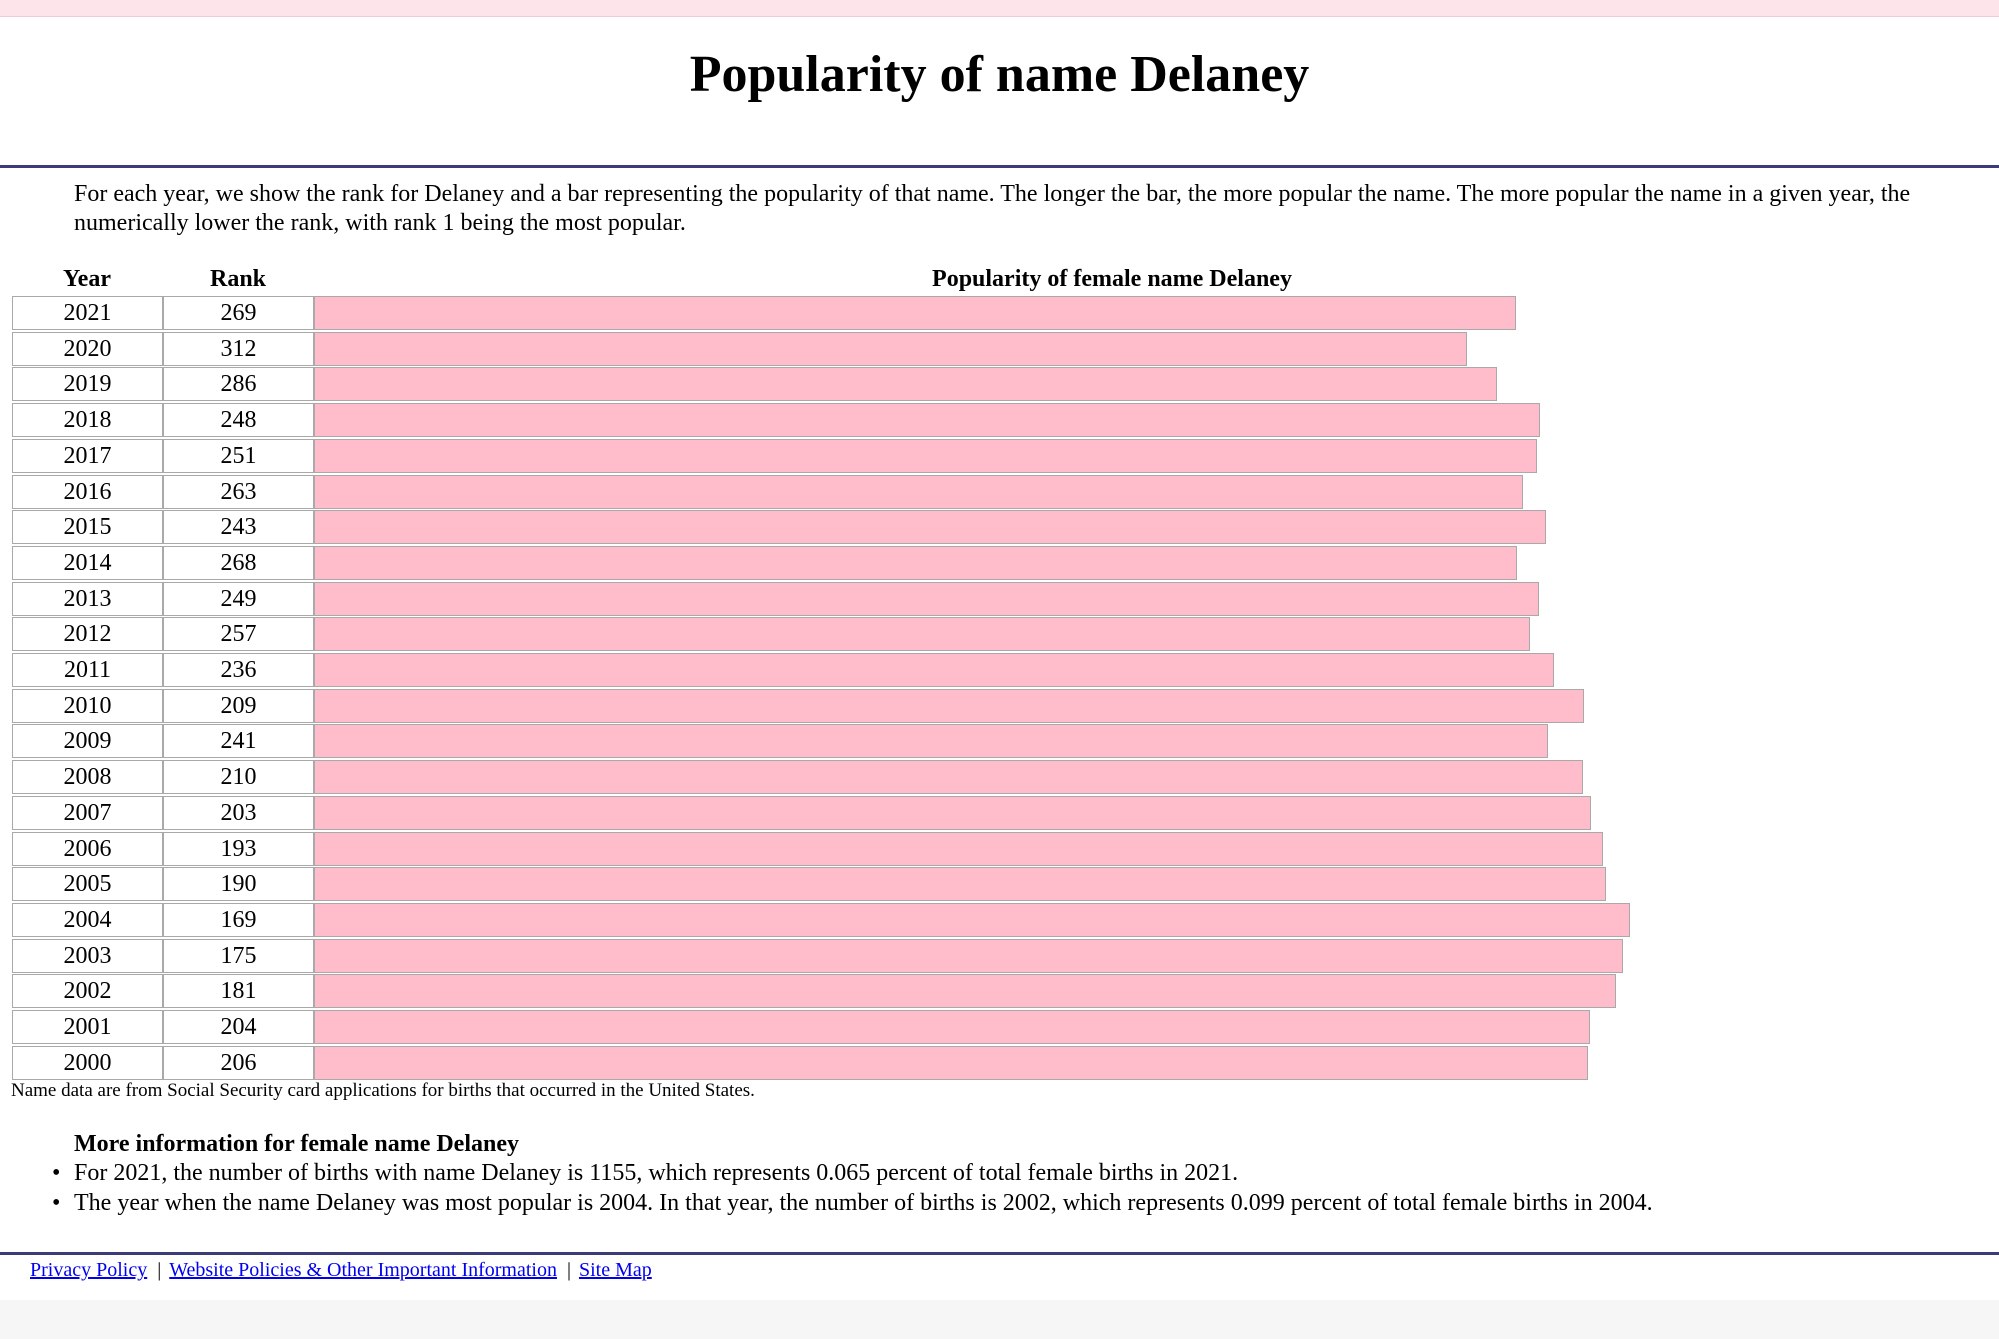 The height and width of the screenshot is (1339, 1999). Describe the element at coordinates (87, 562) in the screenshot. I see `year-cell: 2014` at that location.